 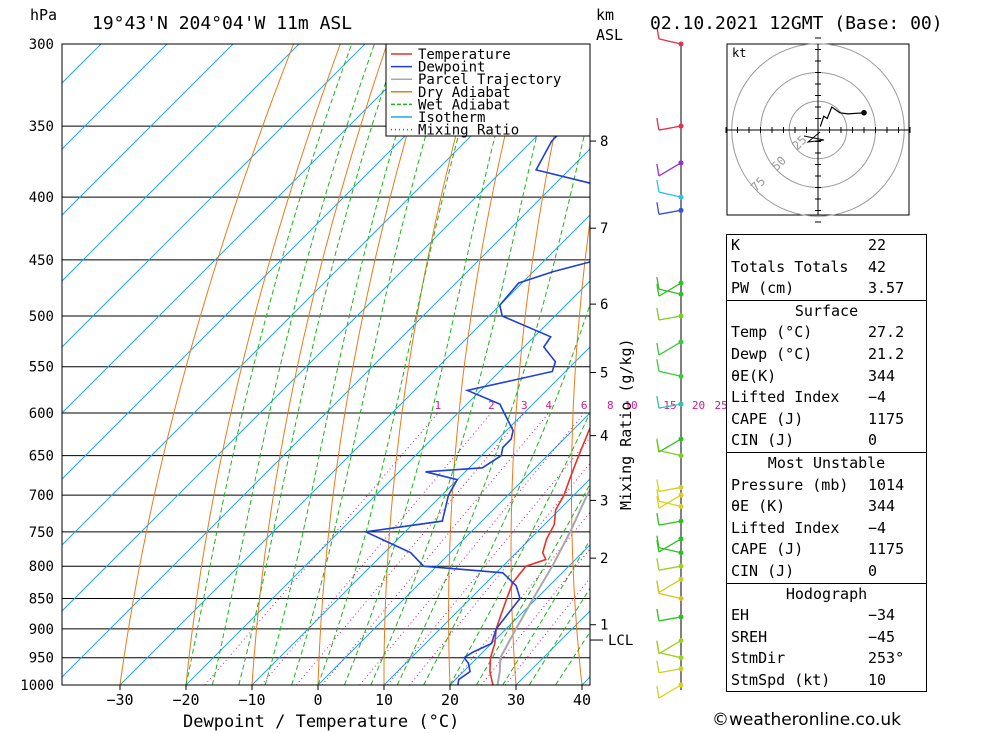 What do you see at coordinates (826, 507) in the screenshot?
I see `indices-row: θE (K) 344` at bounding box center [826, 507].